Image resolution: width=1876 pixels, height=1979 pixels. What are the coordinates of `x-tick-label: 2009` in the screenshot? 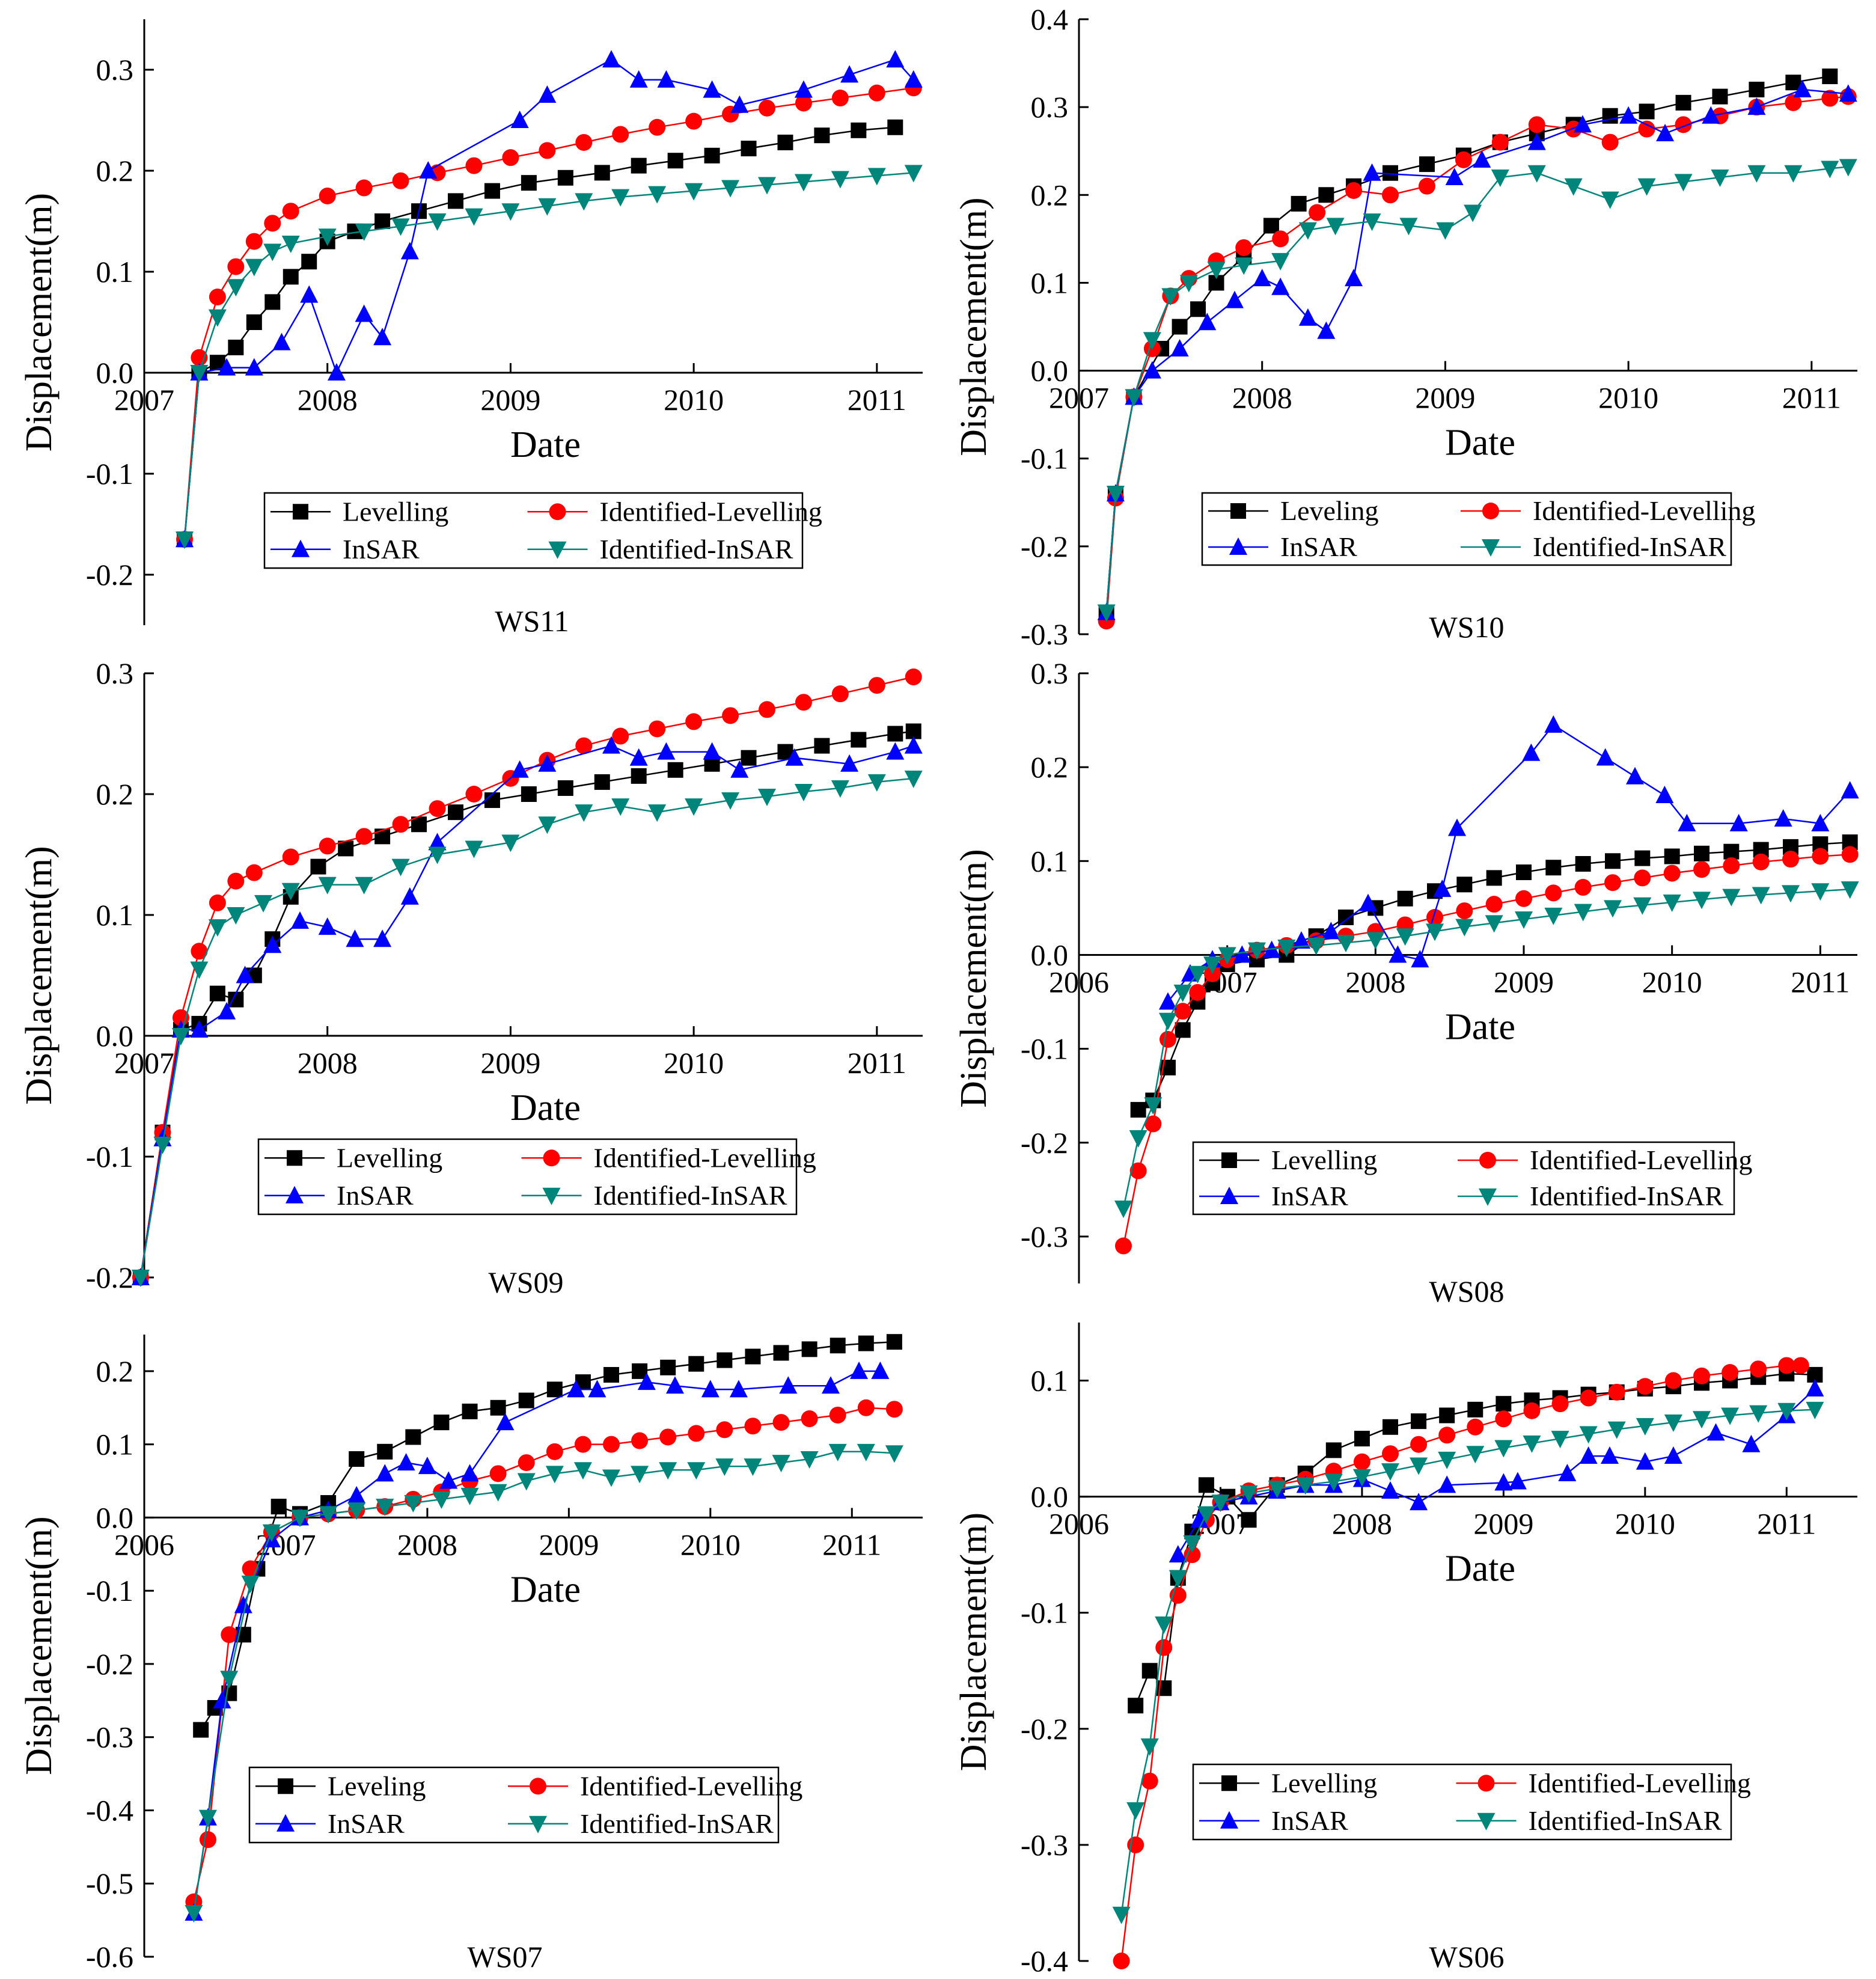 It's located at (510, 1063).